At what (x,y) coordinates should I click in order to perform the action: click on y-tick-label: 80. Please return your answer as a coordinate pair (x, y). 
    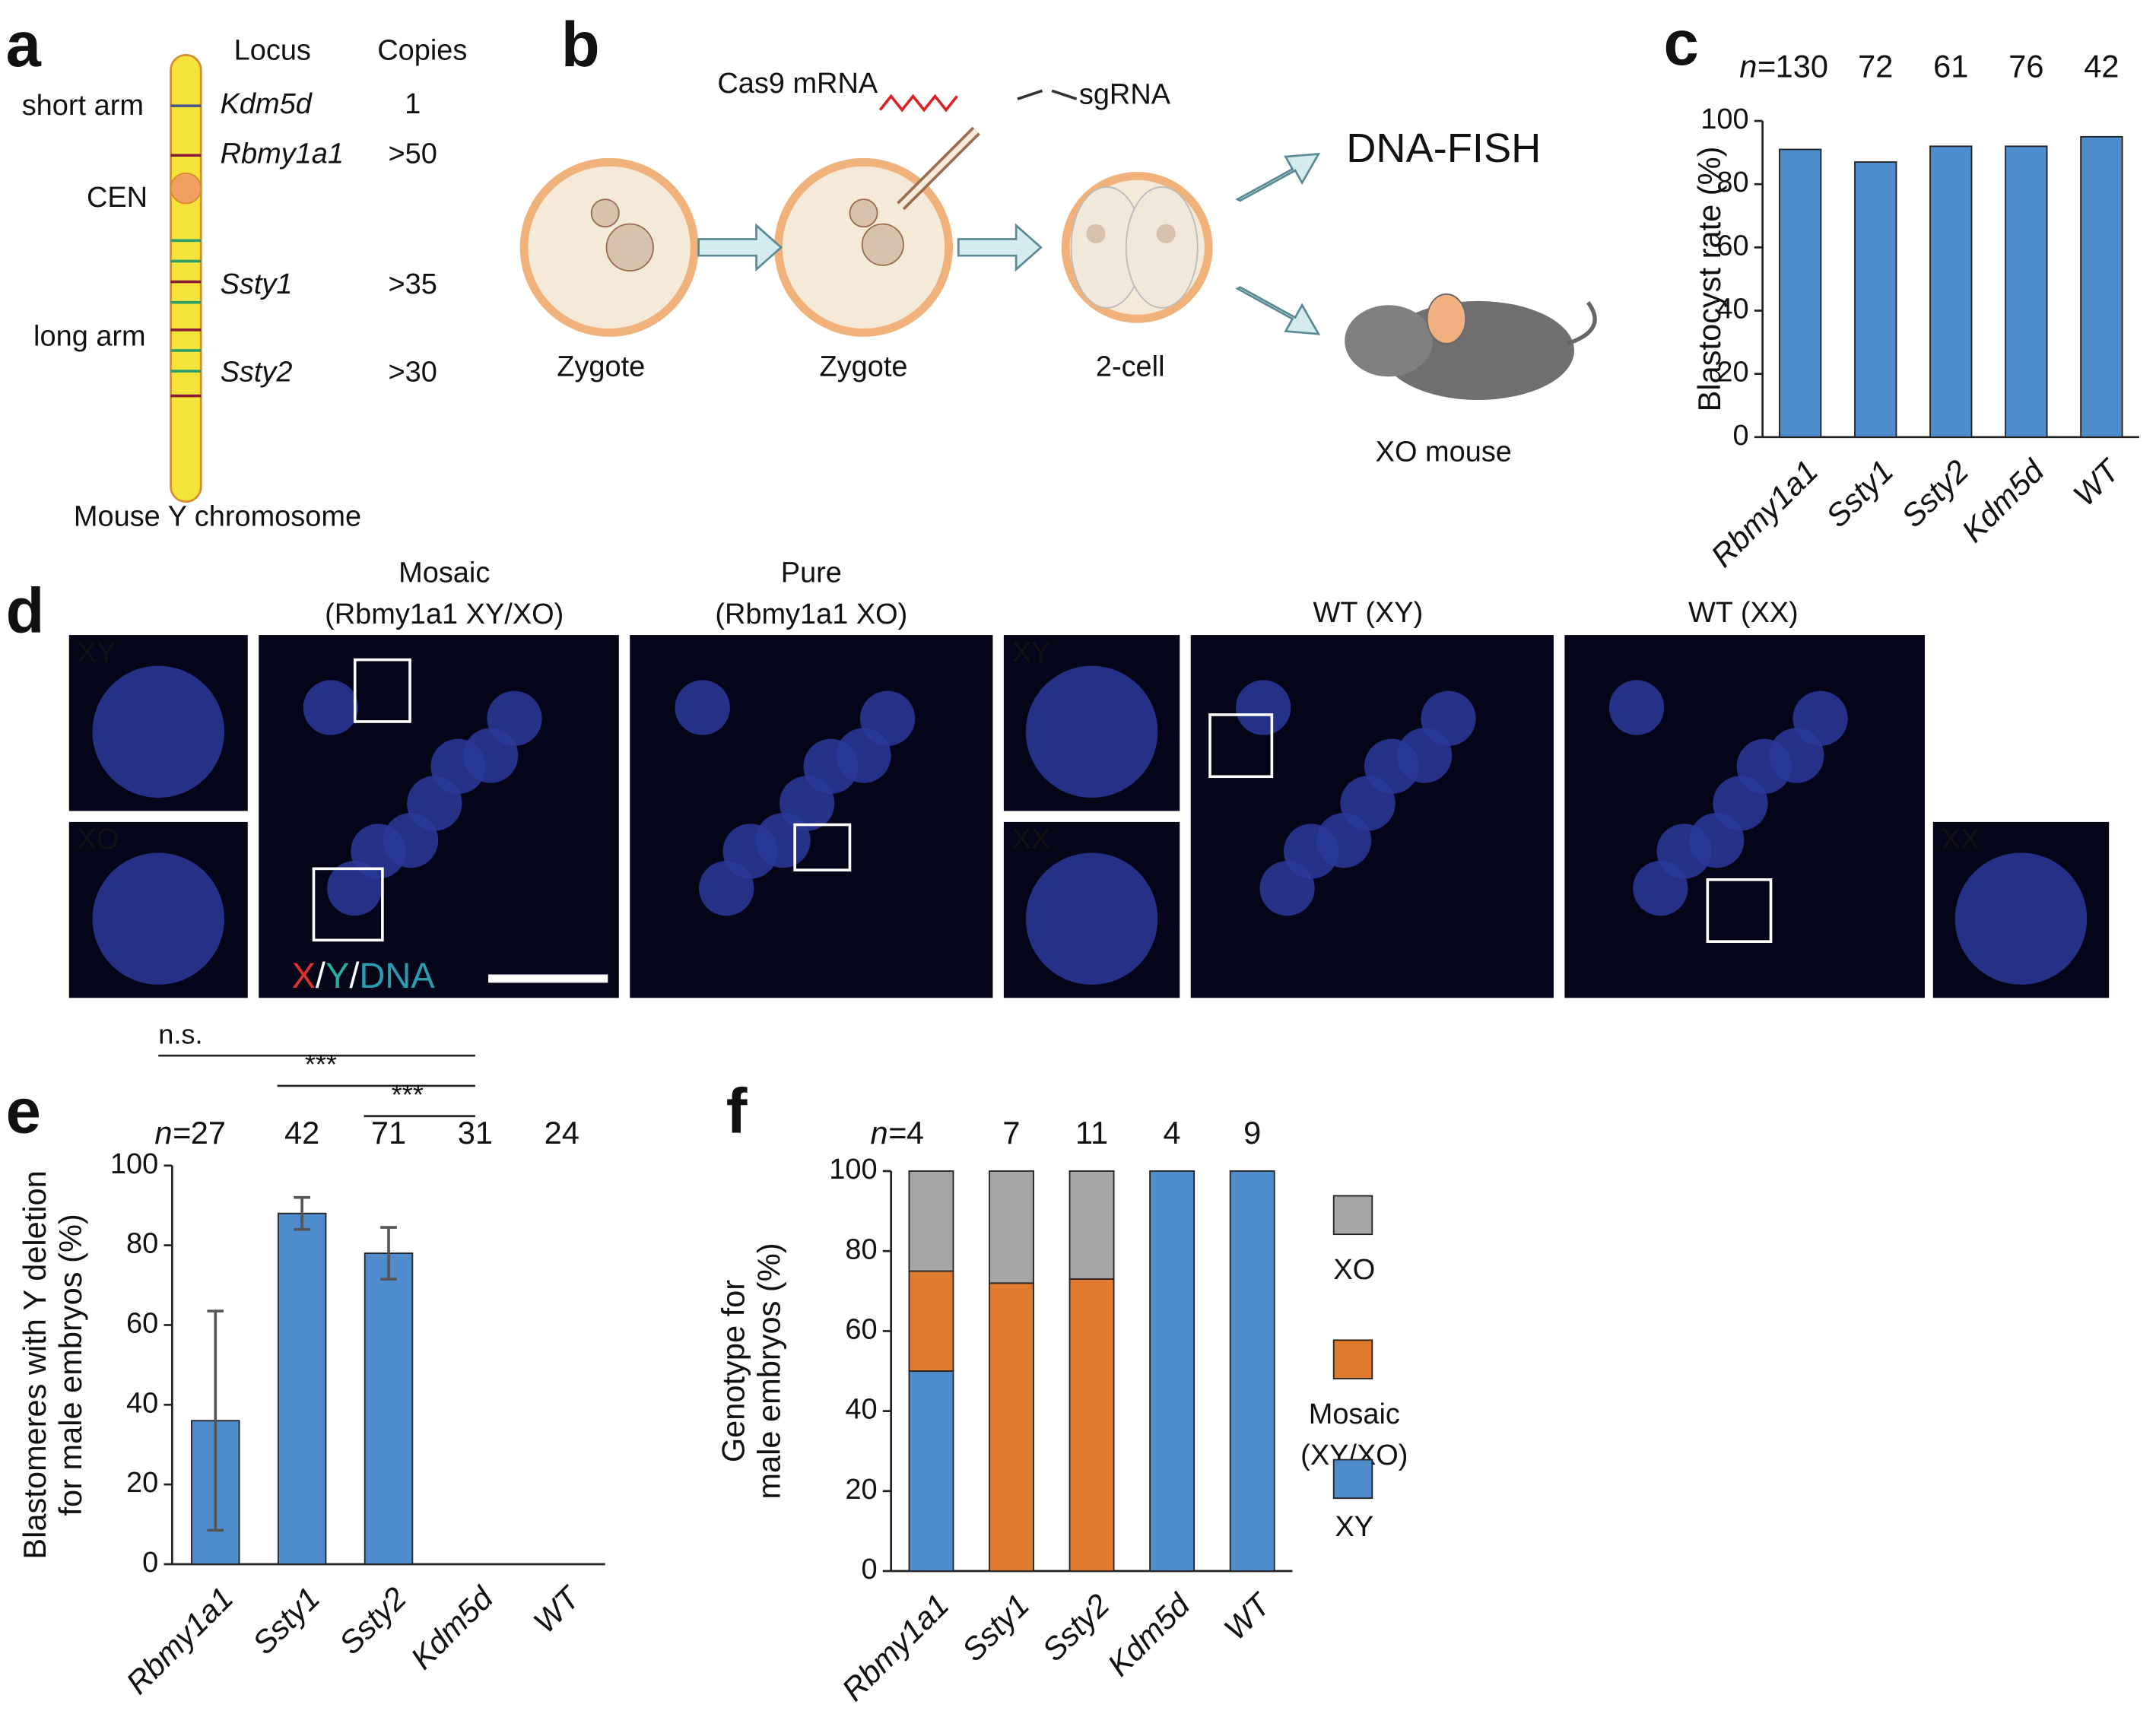
    Looking at the image, I should click on (1732, 182).